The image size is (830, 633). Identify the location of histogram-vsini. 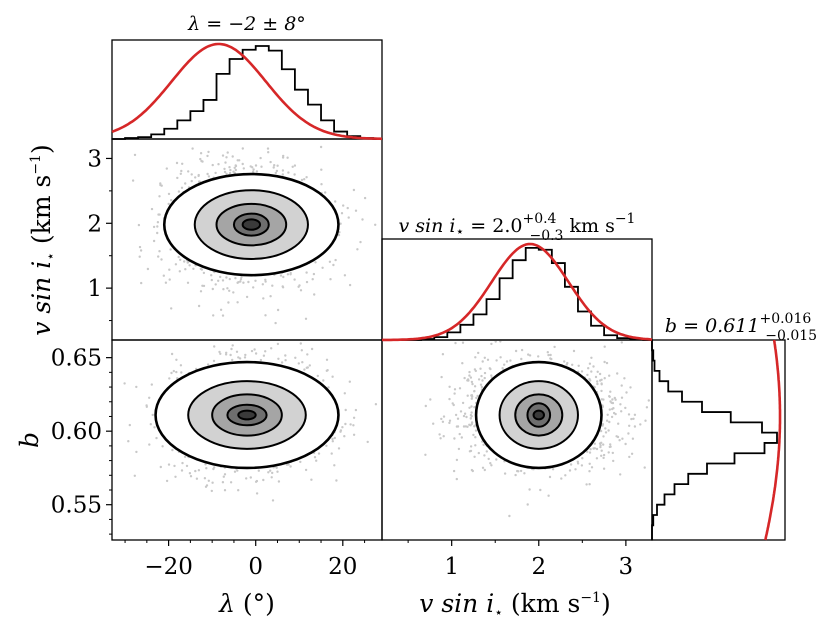
(517, 293).